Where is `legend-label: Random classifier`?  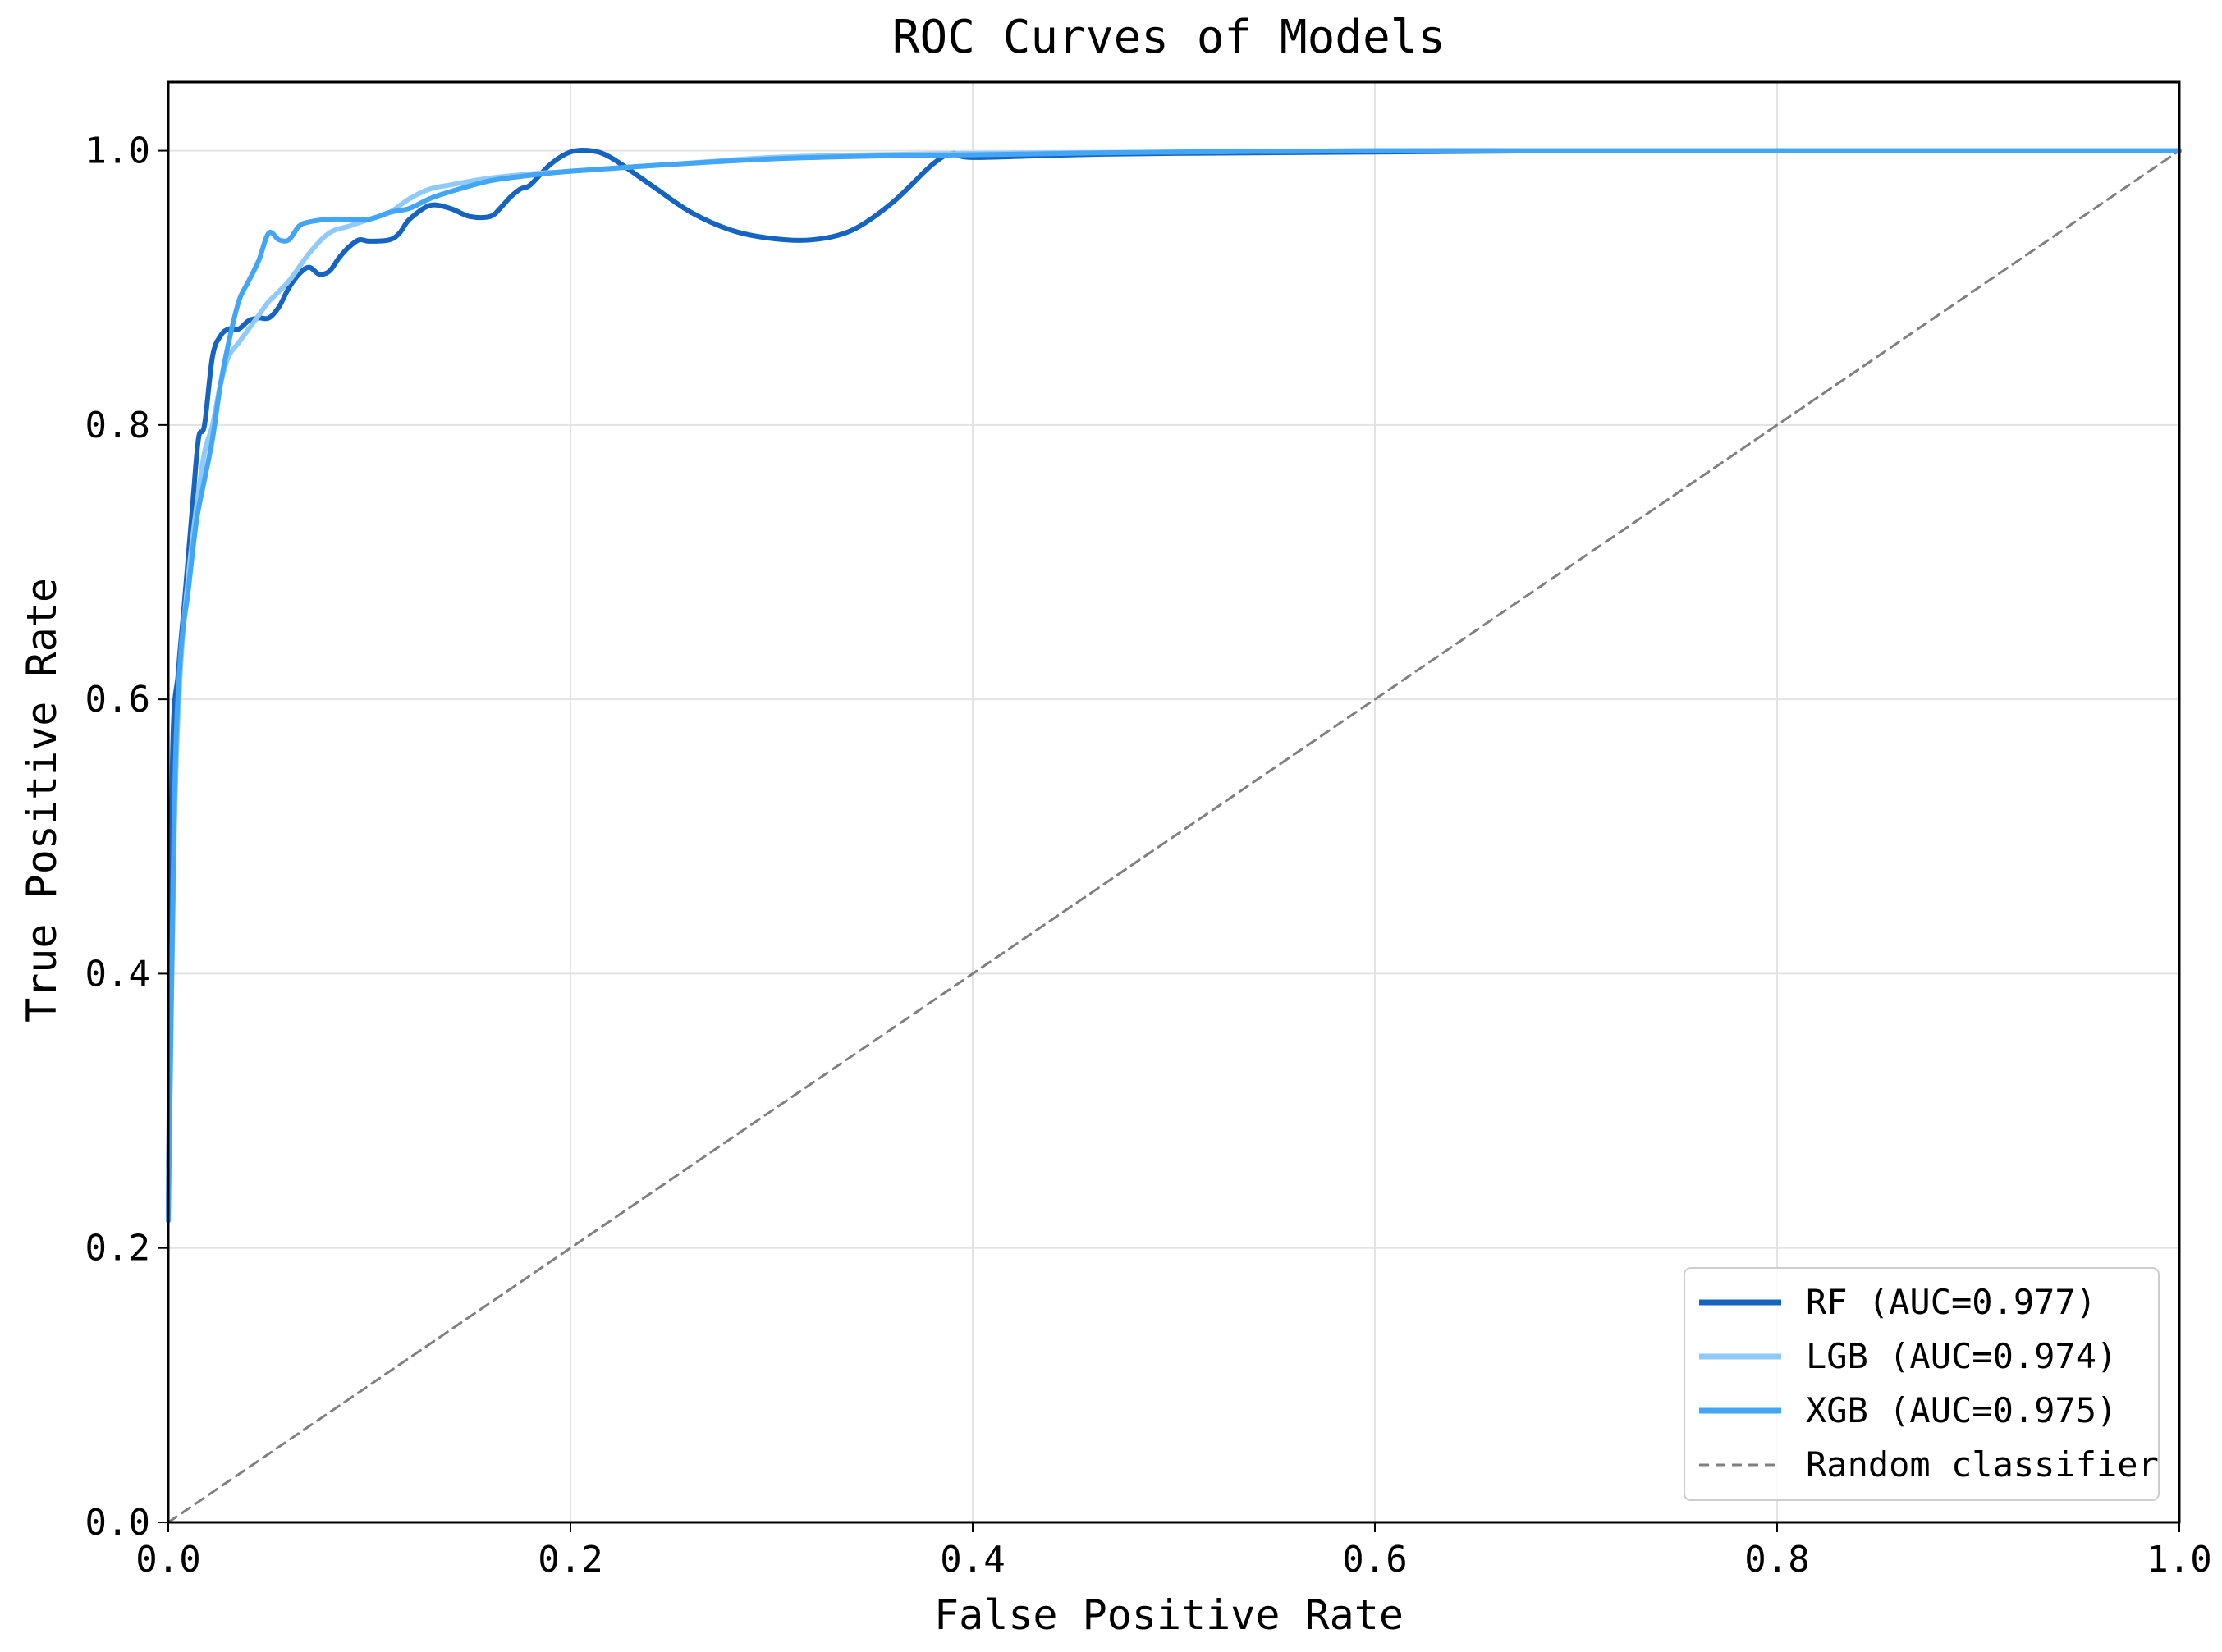
legend-label: Random classifier is located at coordinates (1982, 1464).